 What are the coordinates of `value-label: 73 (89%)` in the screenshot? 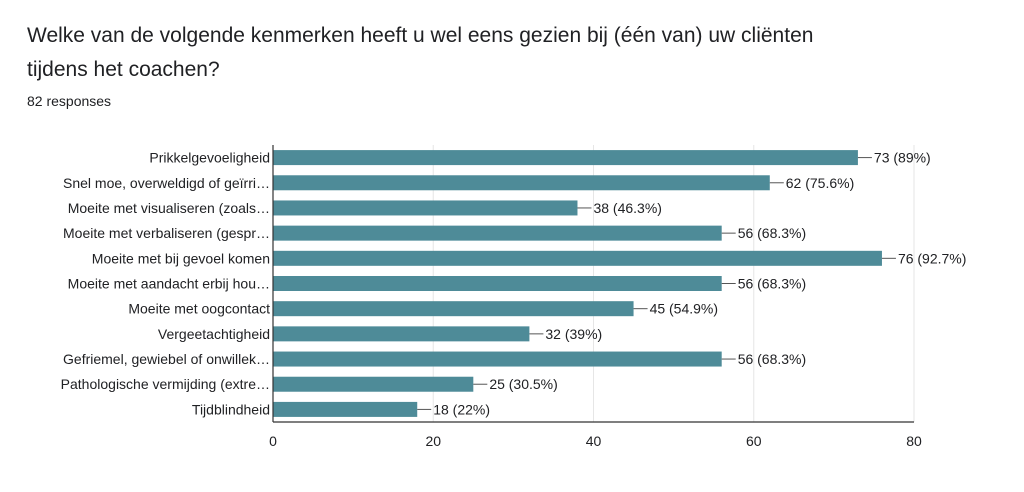 It's located at (902, 158).